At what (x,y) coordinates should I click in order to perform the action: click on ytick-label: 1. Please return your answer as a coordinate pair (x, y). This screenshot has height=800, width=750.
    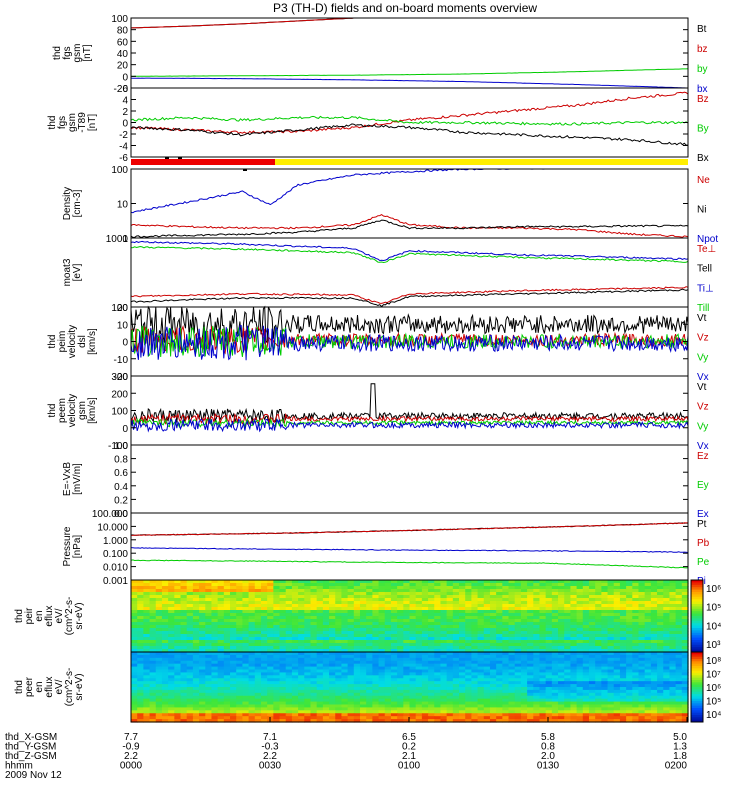
    Looking at the image, I should click on (125, 239).